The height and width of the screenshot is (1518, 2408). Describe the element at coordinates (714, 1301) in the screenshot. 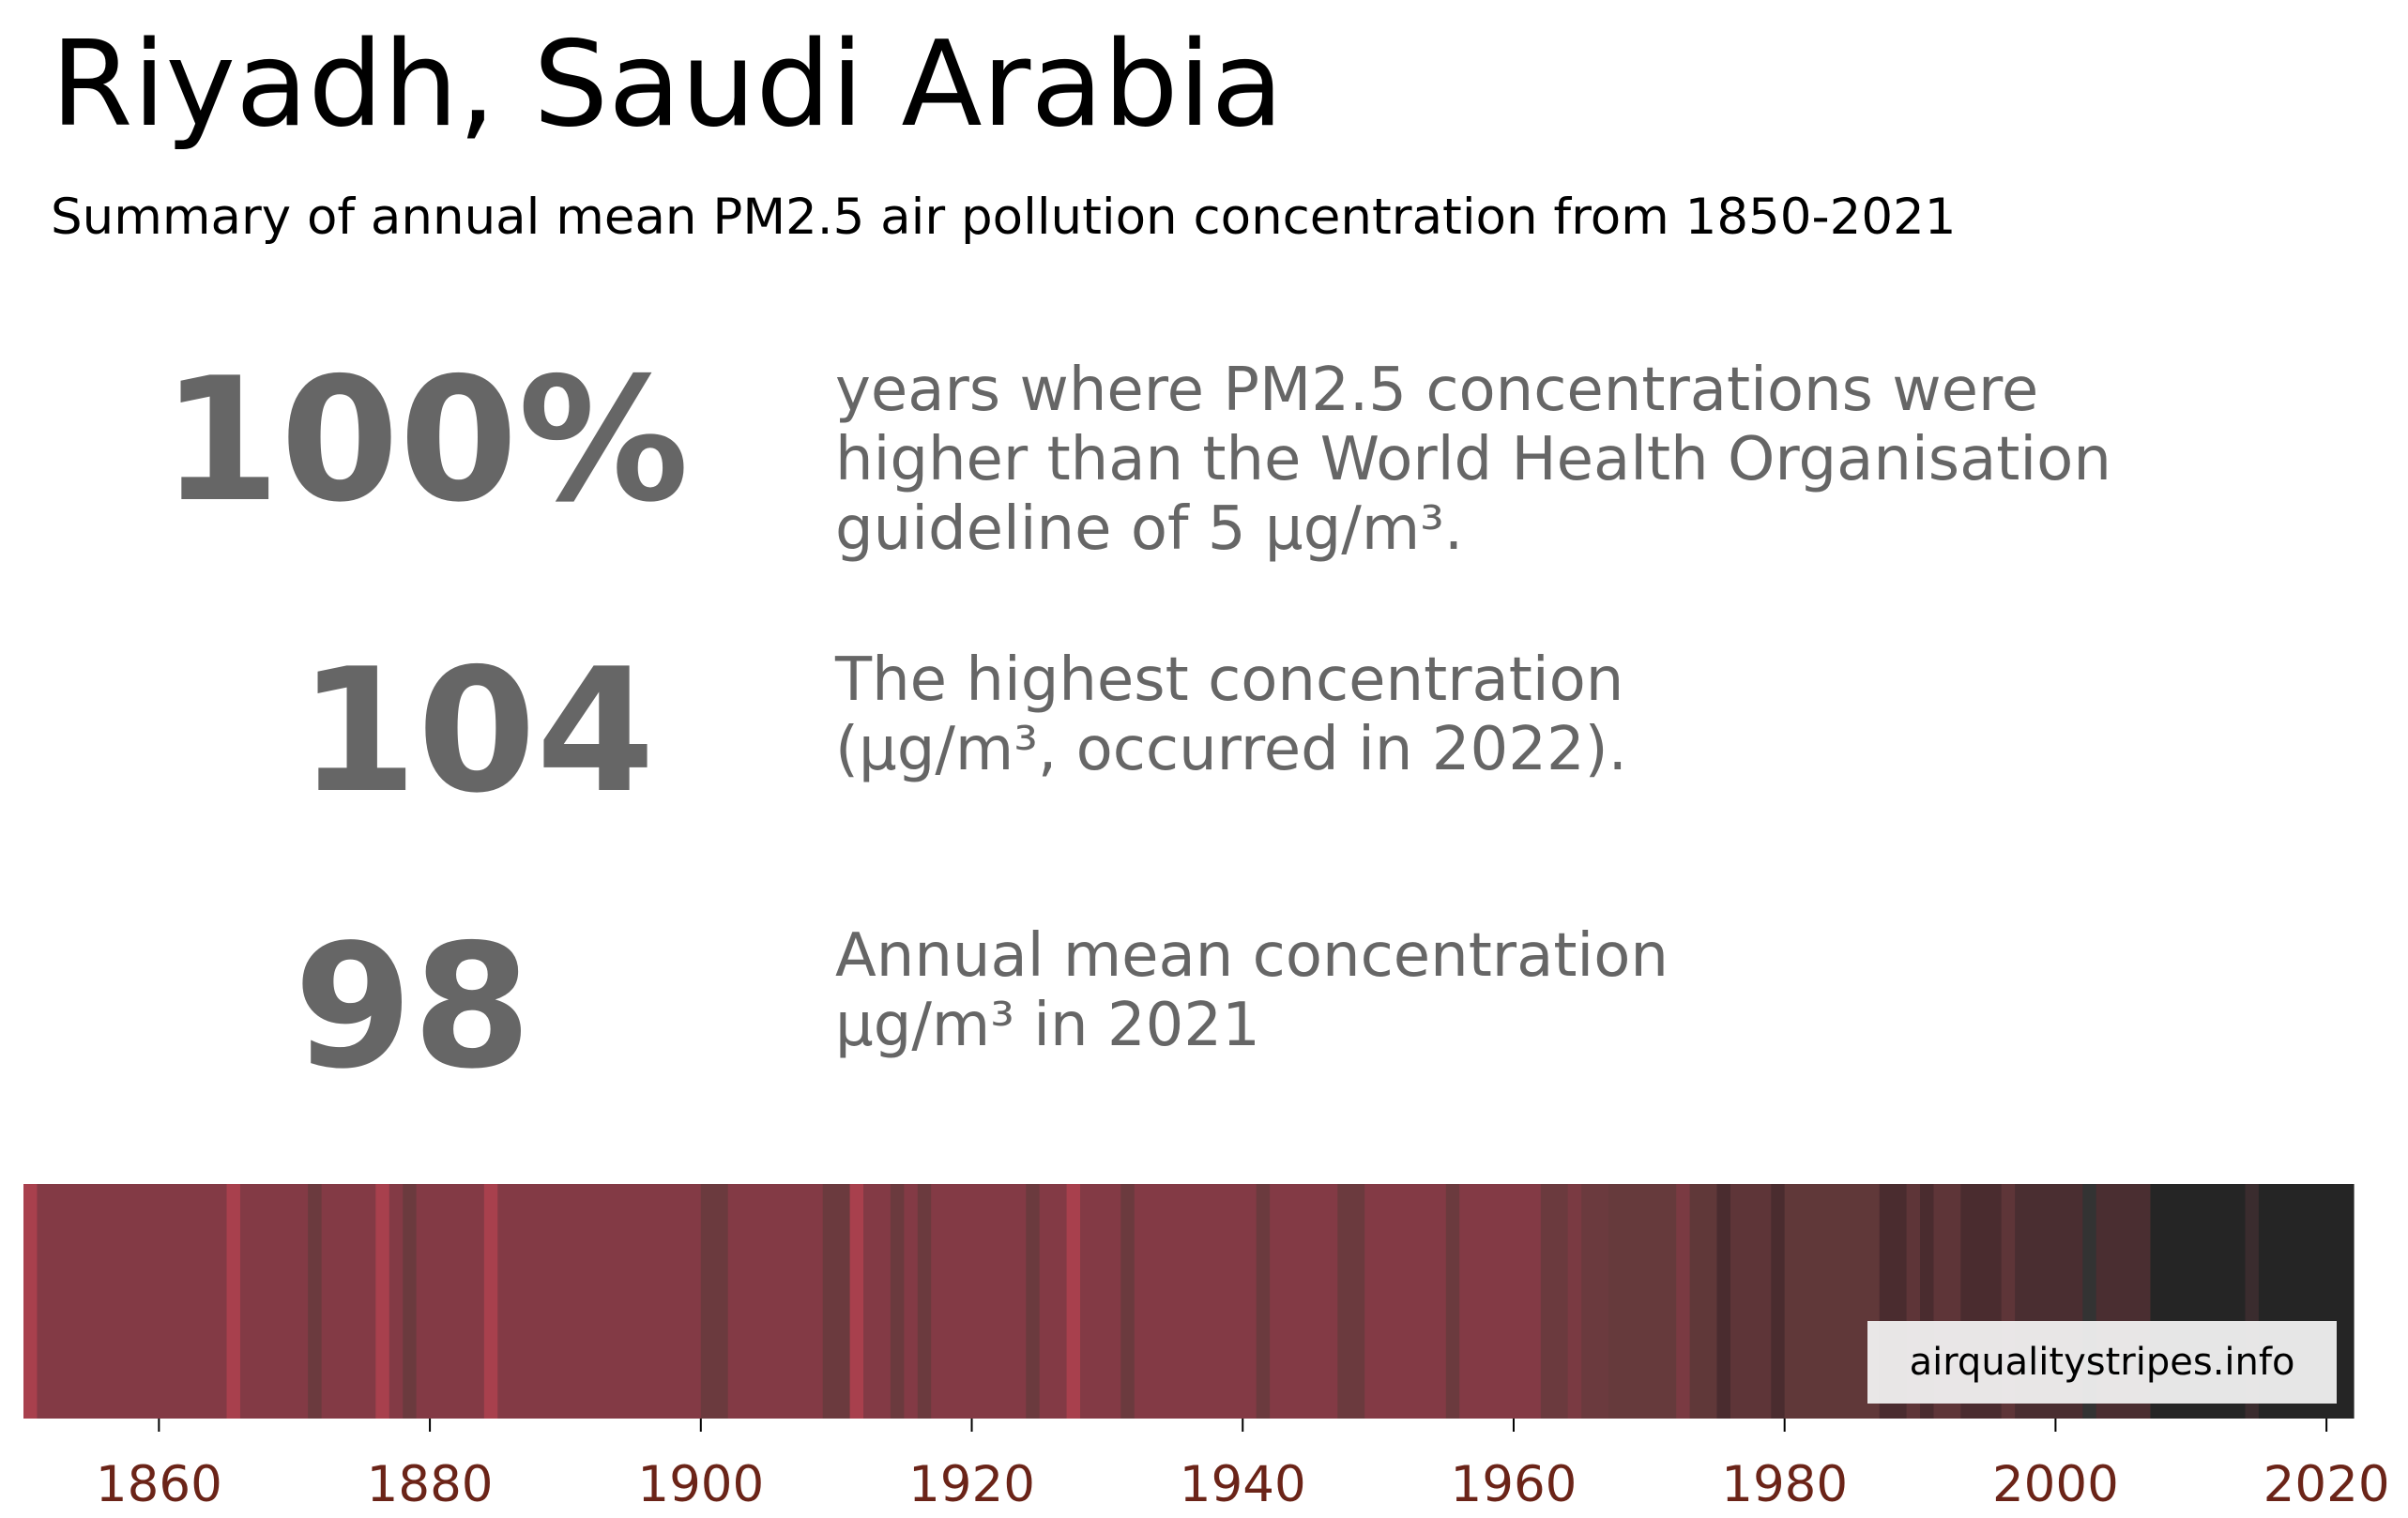

I see `stripe-1900-1902` at that location.